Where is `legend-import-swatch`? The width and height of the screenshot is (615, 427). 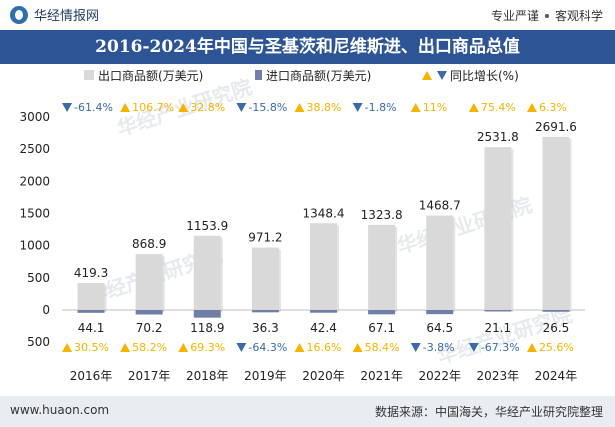 legend-import-swatch is located at coordinates (258, 75).